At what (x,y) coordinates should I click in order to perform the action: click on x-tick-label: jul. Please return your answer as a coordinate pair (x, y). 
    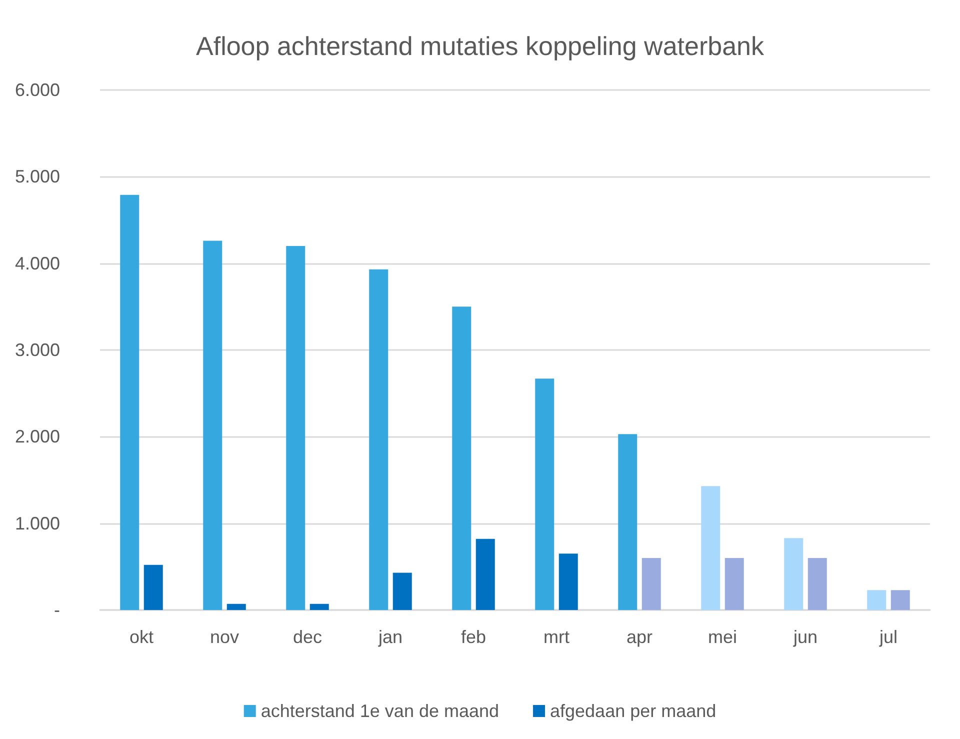
    Looking at the image, I should click on (888, 637).